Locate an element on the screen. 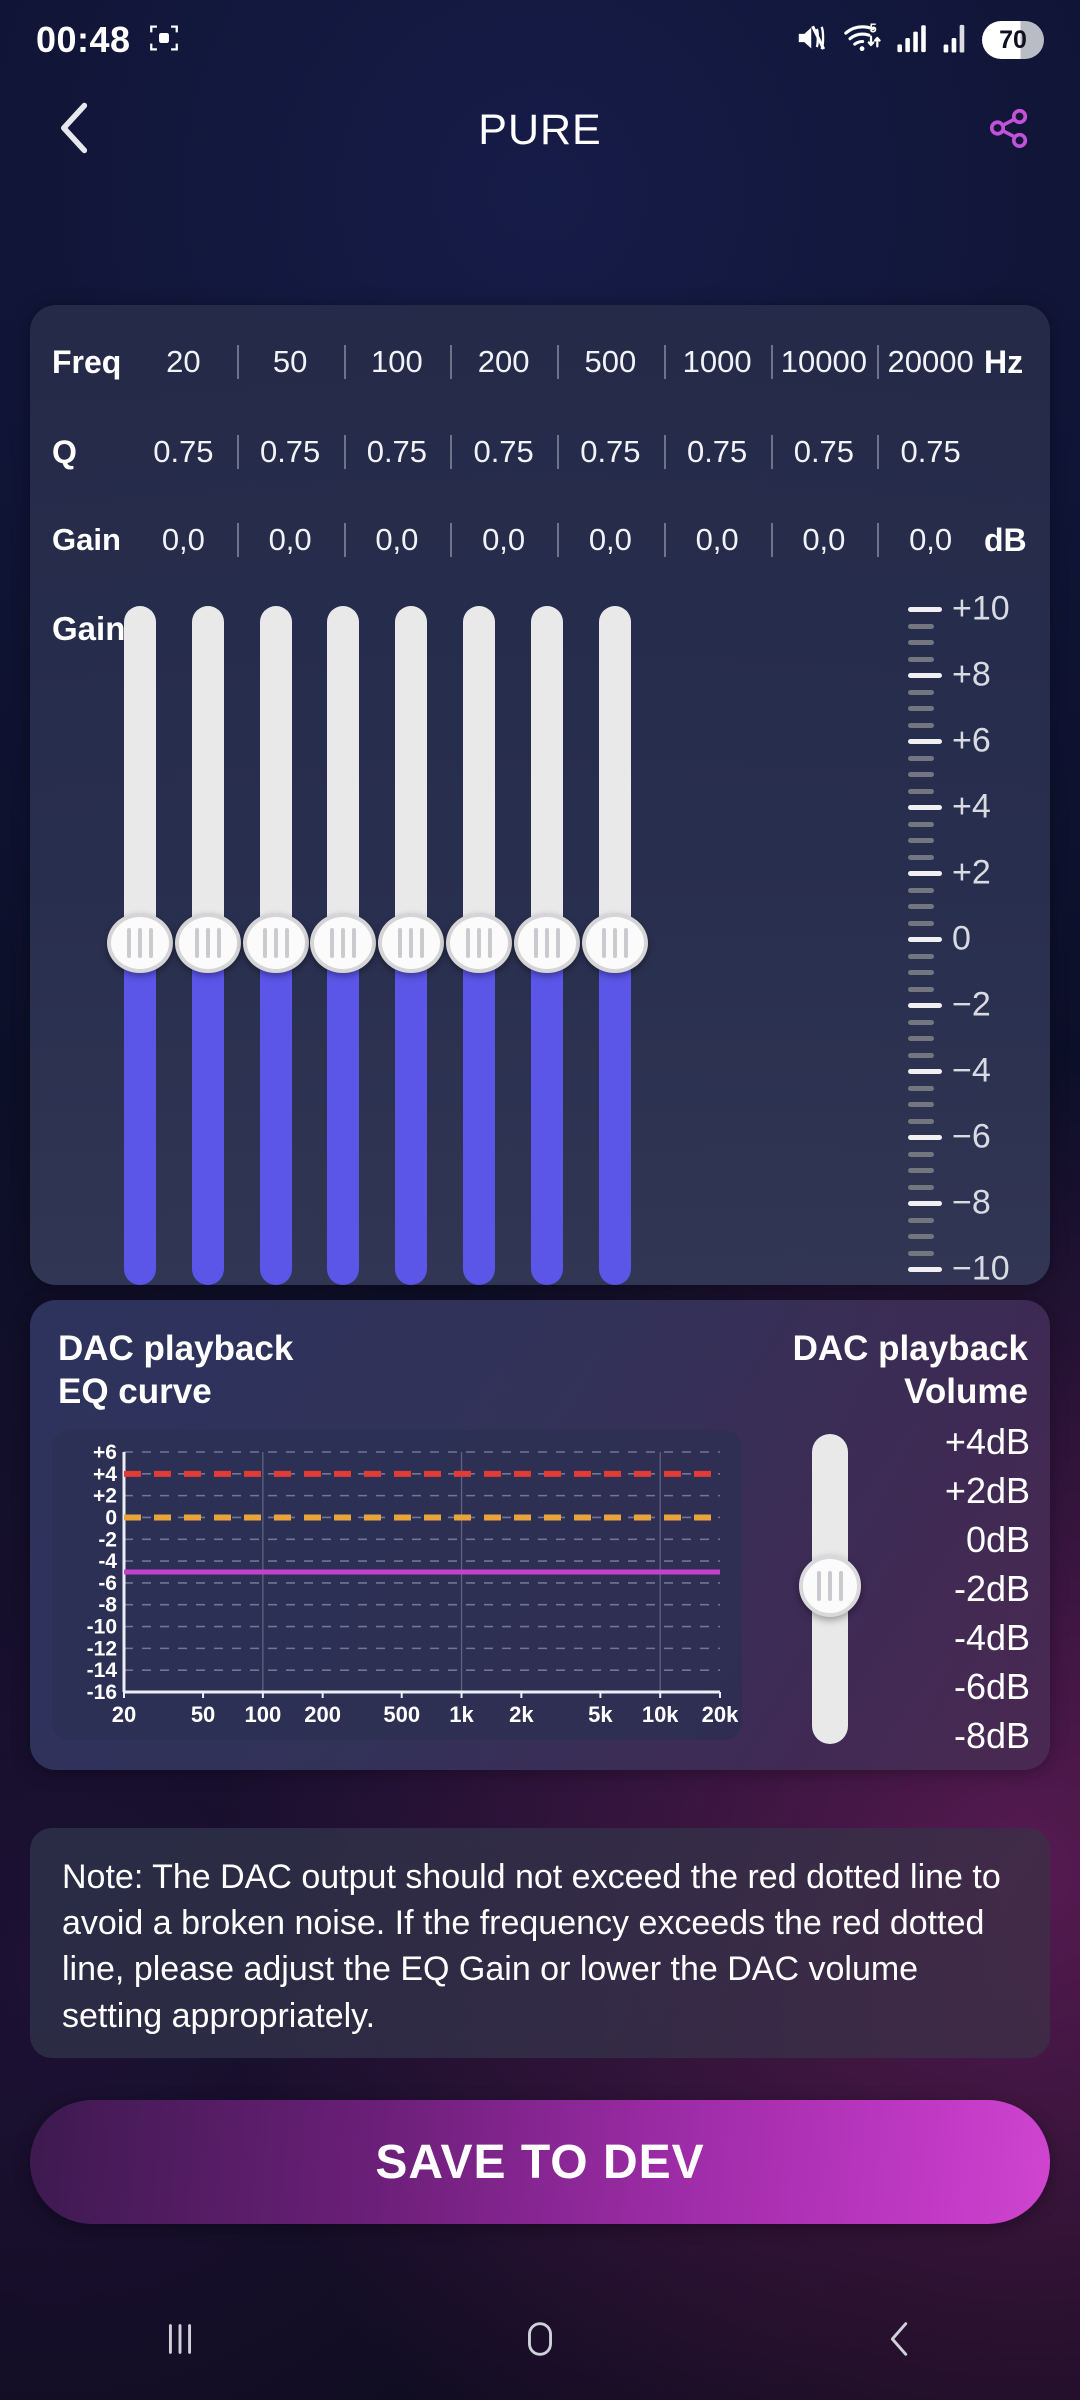  status-bar: 00:48 is located at coordinates (540, 40).